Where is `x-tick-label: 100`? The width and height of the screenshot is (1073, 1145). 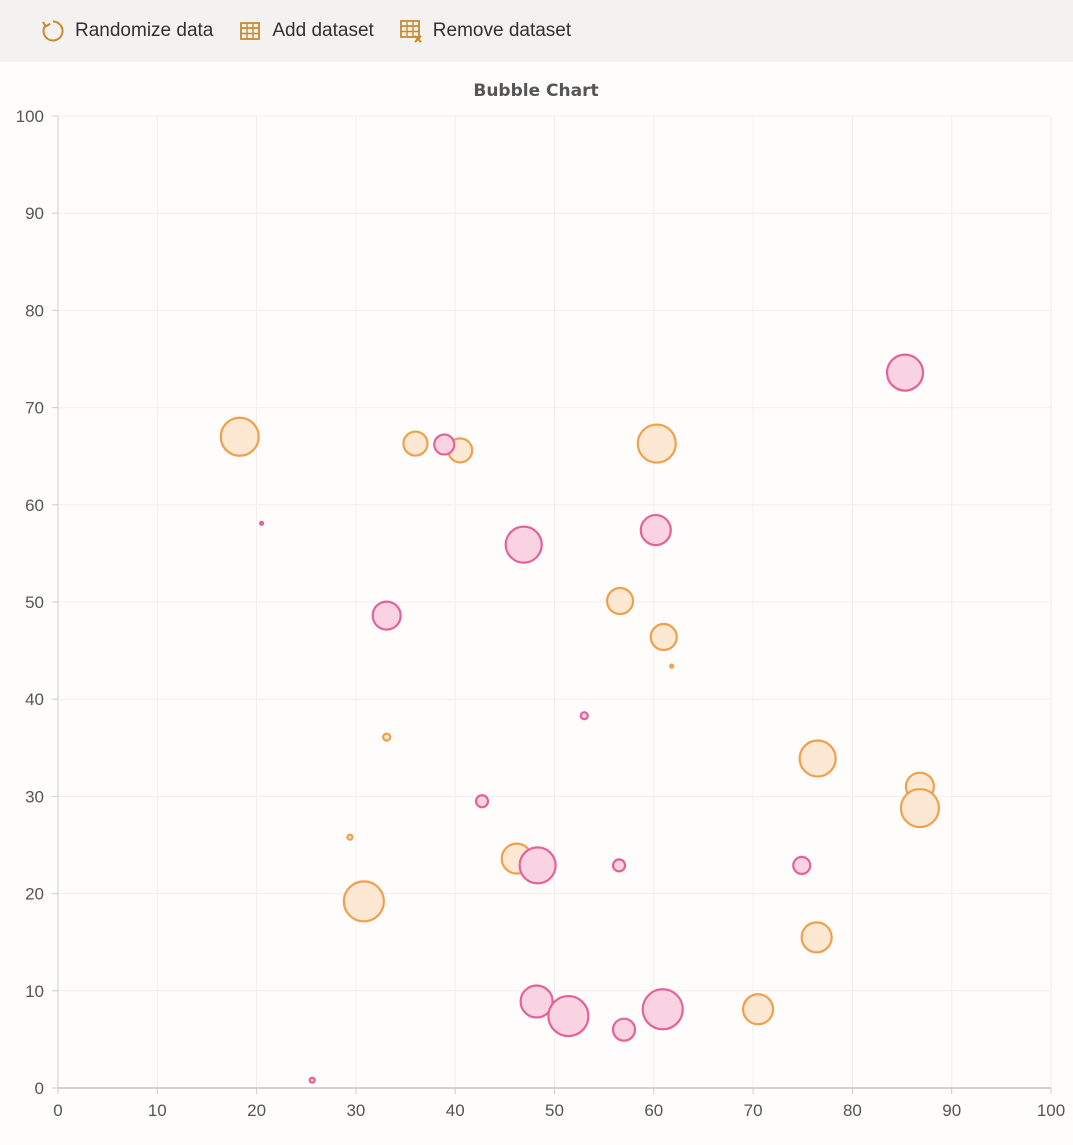 x-tick-label: 100 is located at coordinates (1051, 1110).